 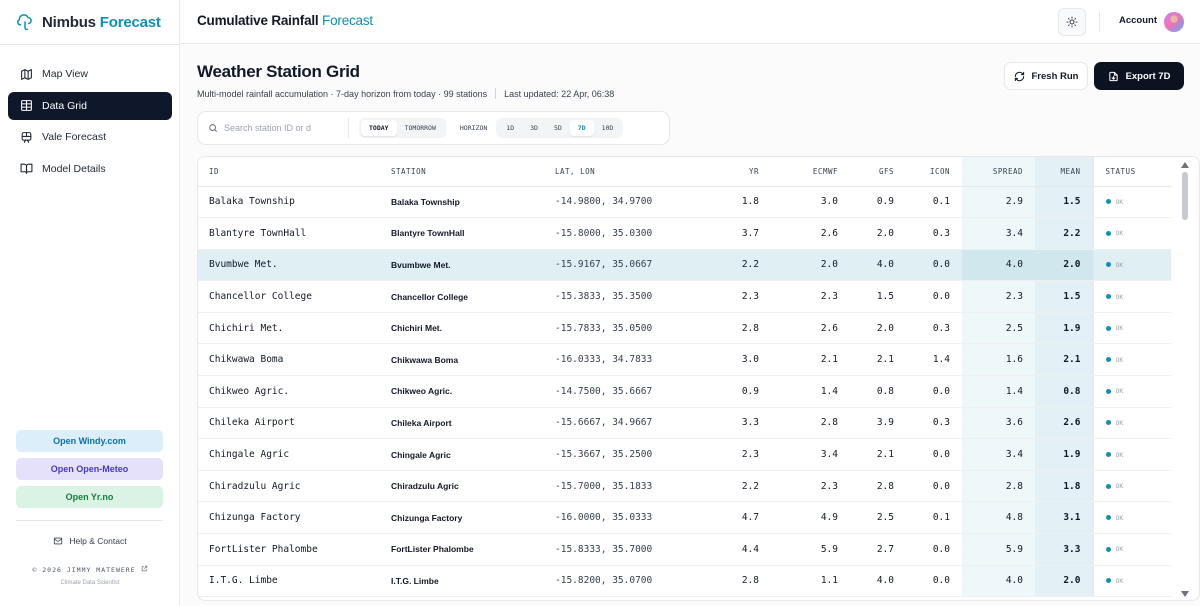 What do you see at coordinates (1185, 196) in the screenshot?
I see `scroll-thumb` at bounding box center [1185, 196].